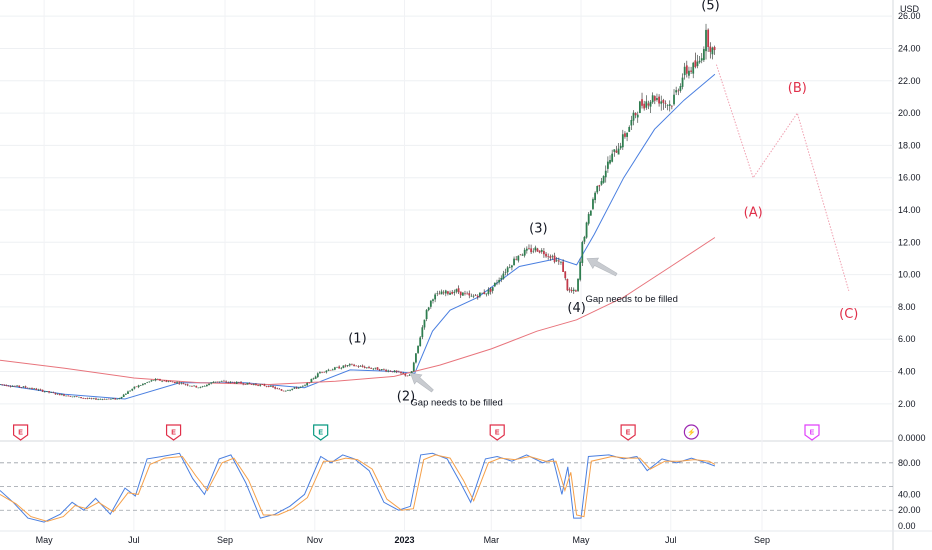  What do you see at coordinates (691, 432) in the screenshot?
I see `event-marker: ⚡` at bounding box center [691, 432].